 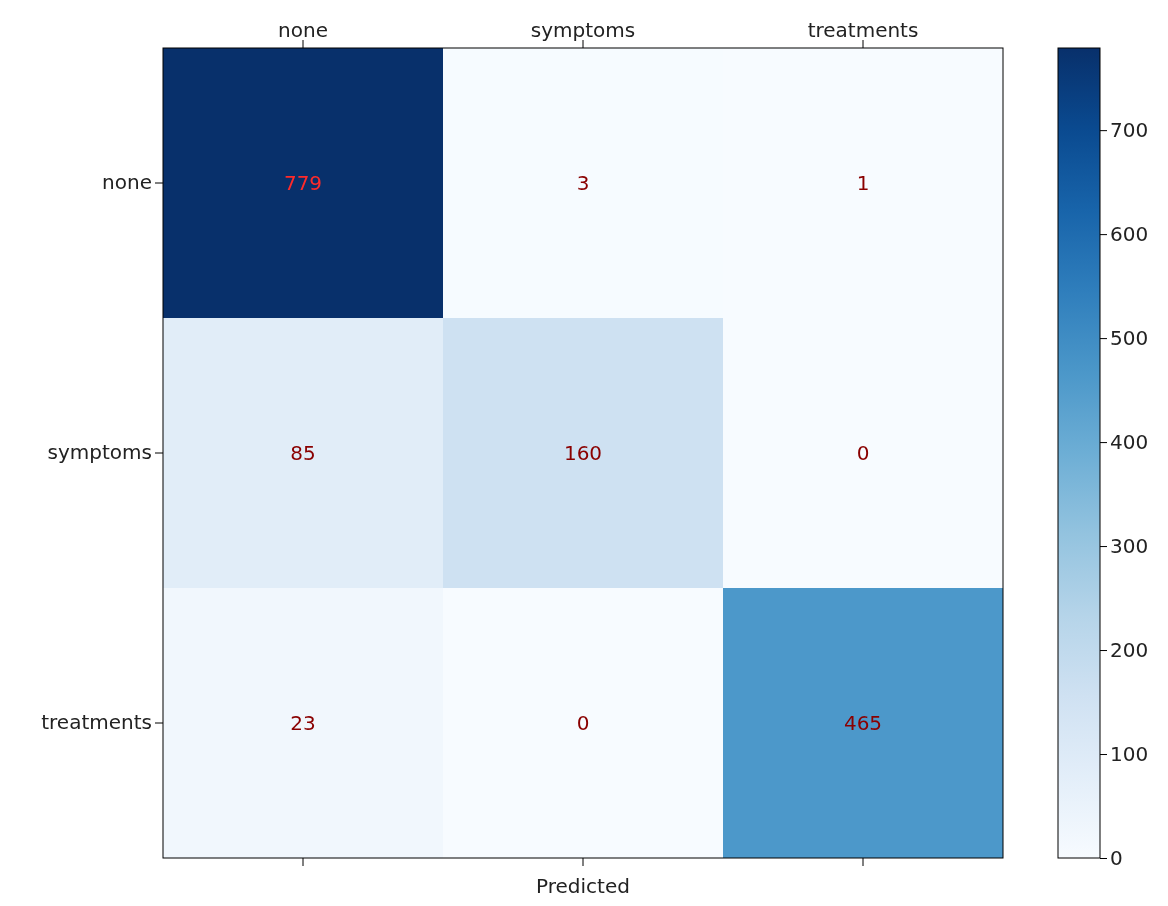 What do you see at coordinates (1129, 545) in the screenshot?
I see `color-bar-label: 300` at bounding box center [1129, 545].